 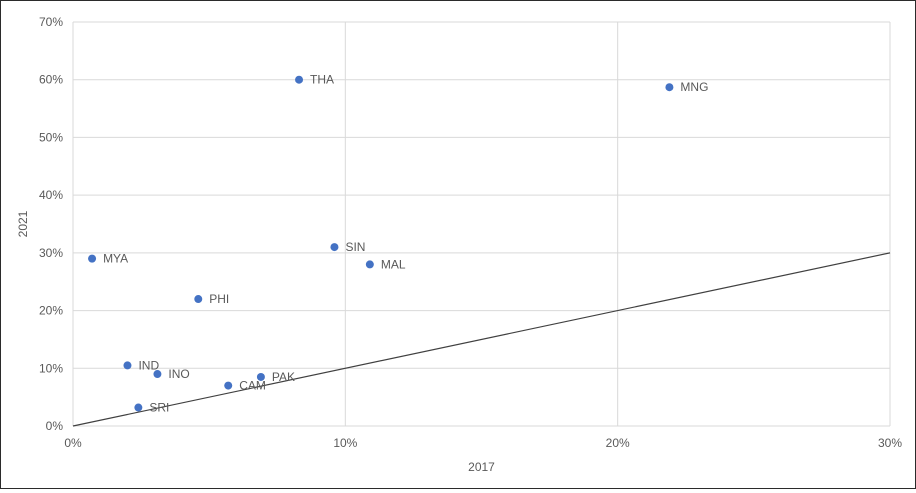 I want to click on point-label: MNG, so click(x=694, y=87).